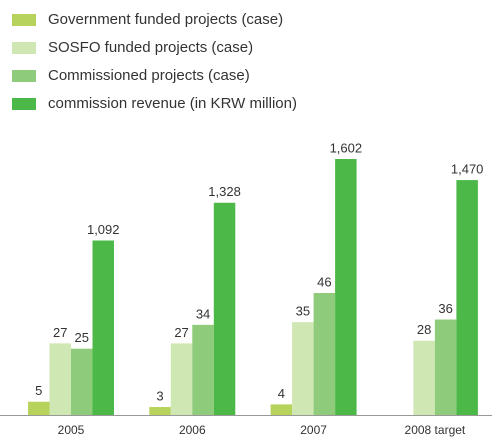  I want to click on data-label: 34, so click(203, 313).